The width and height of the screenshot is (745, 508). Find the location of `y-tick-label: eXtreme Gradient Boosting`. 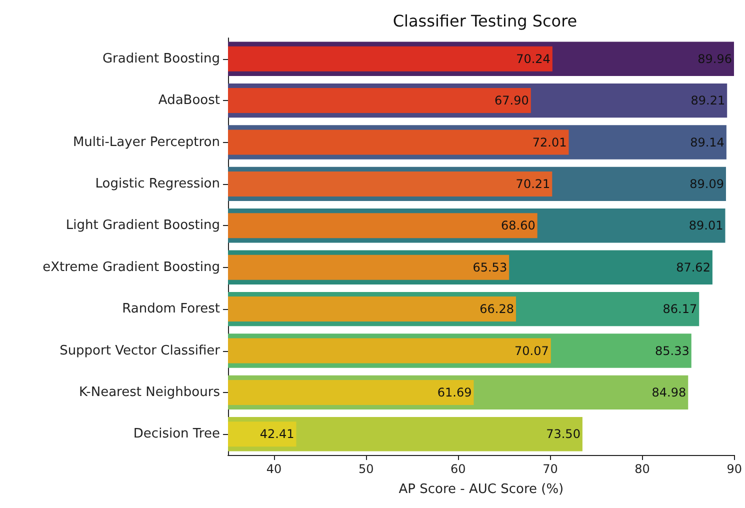

y-tick-label: eXtreme Gradient Boosting is located at coordinates (131, 267).